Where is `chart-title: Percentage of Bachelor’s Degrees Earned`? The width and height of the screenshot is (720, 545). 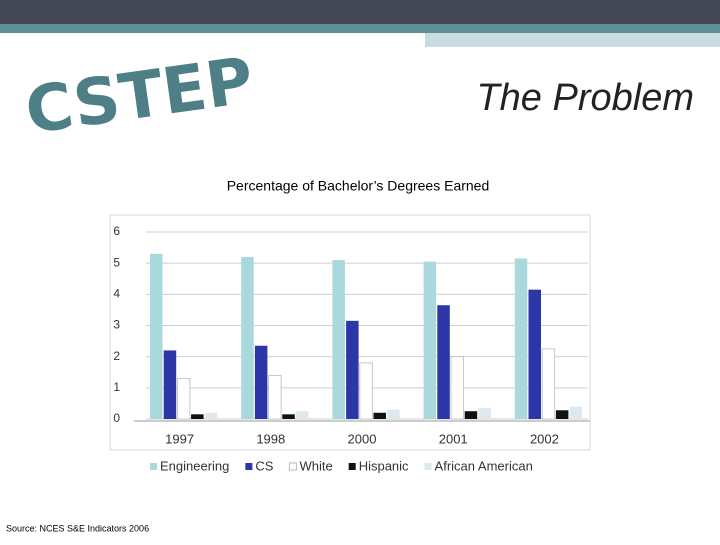 chart-title: Percentage of Bachelor’s Degrees Earned is located at coordinates (358, 186).